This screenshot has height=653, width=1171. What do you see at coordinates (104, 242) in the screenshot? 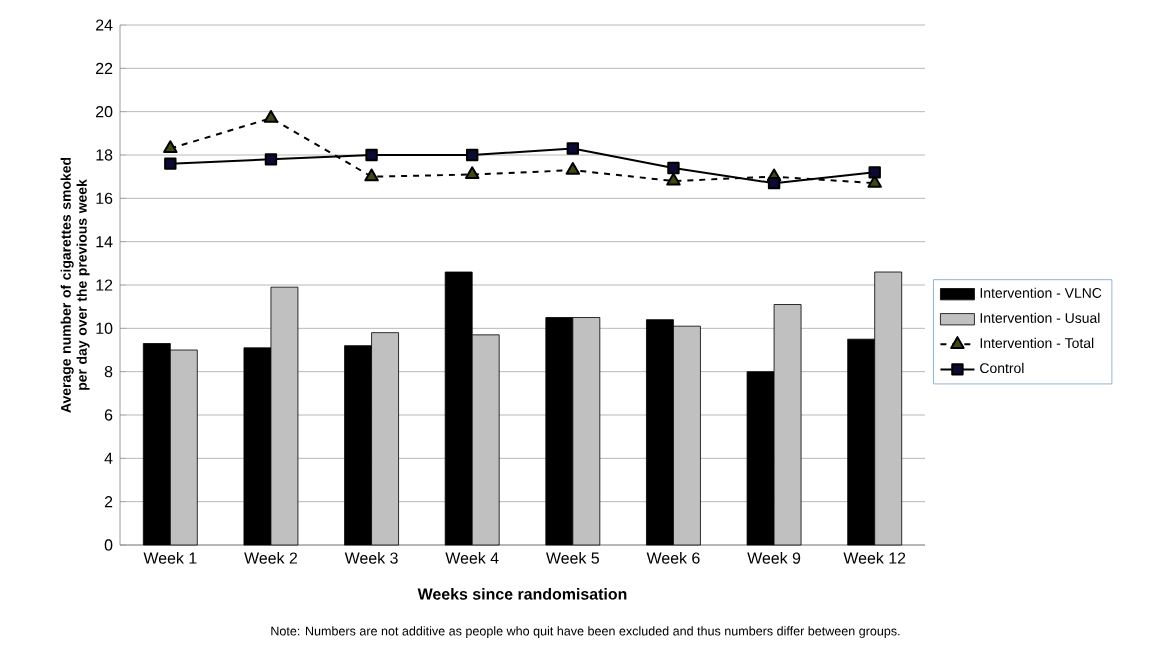
I see `y-tick-label: 14` at bounding box center [104, 242].